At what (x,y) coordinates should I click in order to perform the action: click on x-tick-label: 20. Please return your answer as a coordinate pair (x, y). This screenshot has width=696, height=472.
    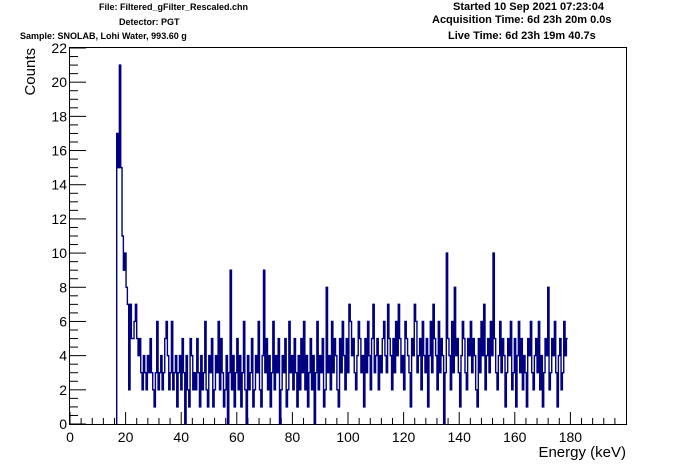
    Looking at the image, I should click on (126, 437).